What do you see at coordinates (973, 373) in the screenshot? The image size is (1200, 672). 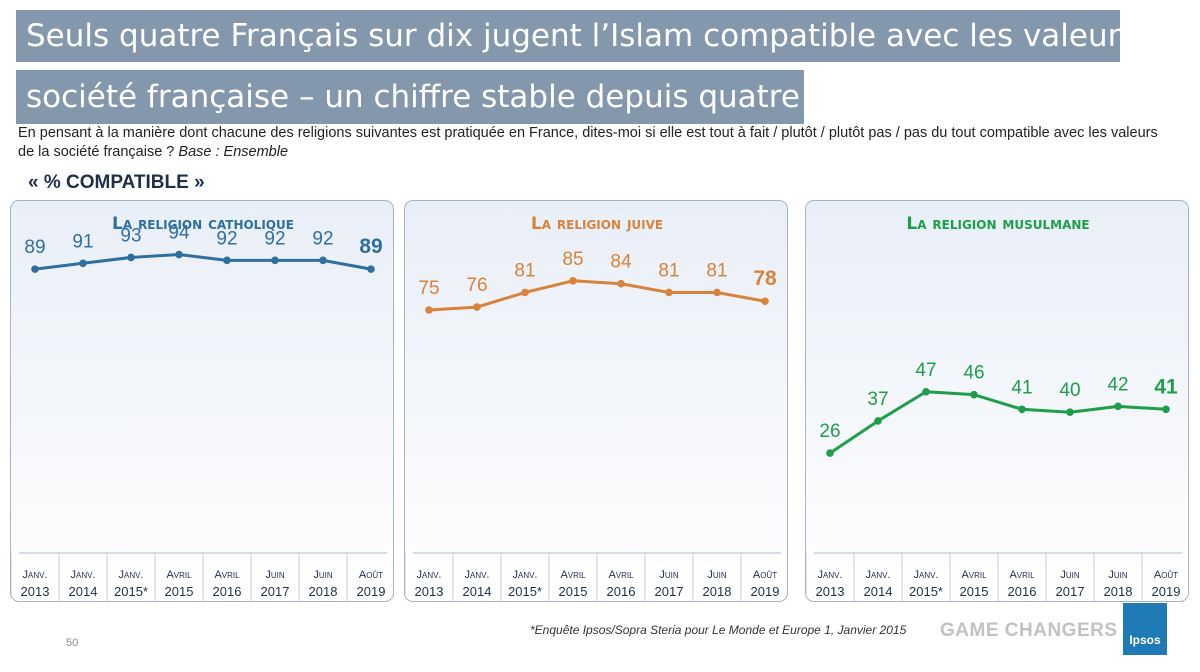 I see `data-label: 46` at bounding box center [973, 373].